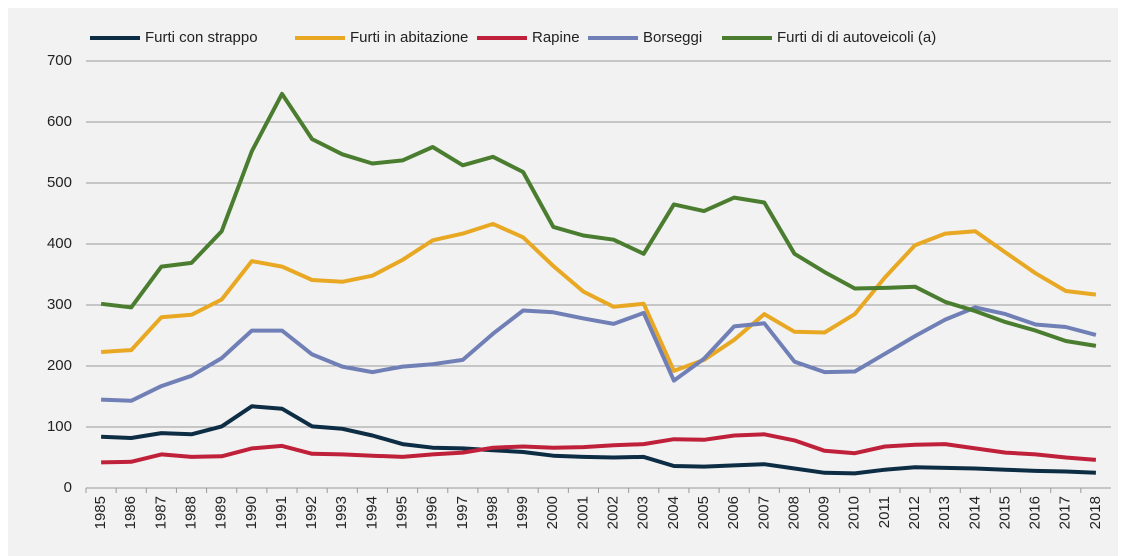 The height and width of the screenshot is (556, 1126). What do you see at coordinates (59, 60) in the screenshot?
I see `y-tick-label: 700` at bounding box center [59, 60].